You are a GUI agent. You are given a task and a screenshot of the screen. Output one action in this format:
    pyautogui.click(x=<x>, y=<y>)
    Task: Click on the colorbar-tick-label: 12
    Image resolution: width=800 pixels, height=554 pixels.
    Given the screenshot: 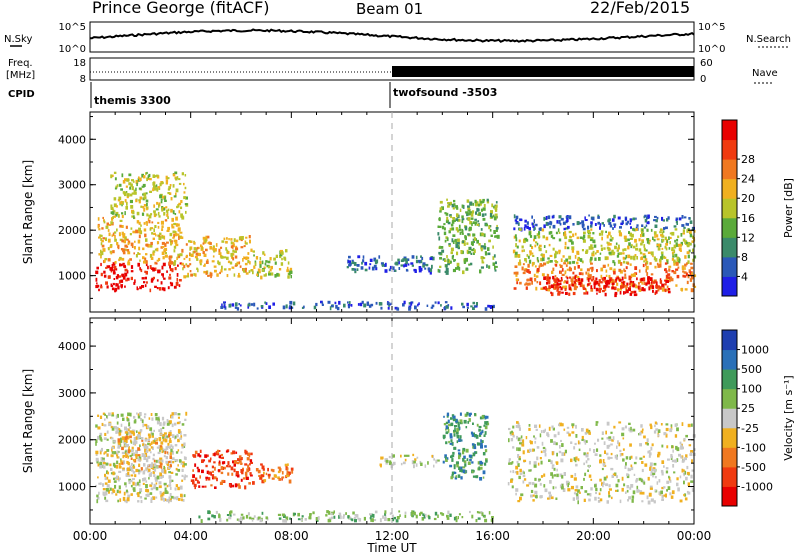 What is the action you would take?
    pyautogui.click(x=748, y=237)
    